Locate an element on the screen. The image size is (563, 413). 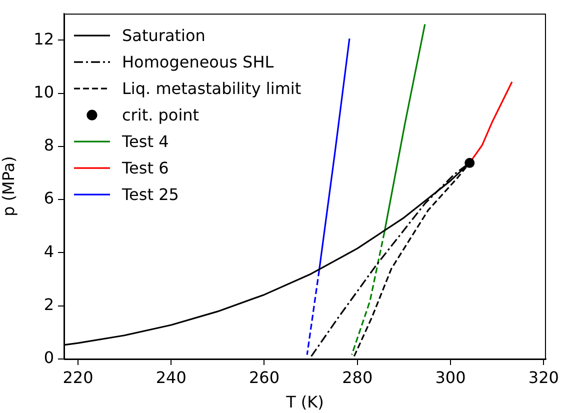
x-axis-title: T (K) is located at coordinates (304, 402).